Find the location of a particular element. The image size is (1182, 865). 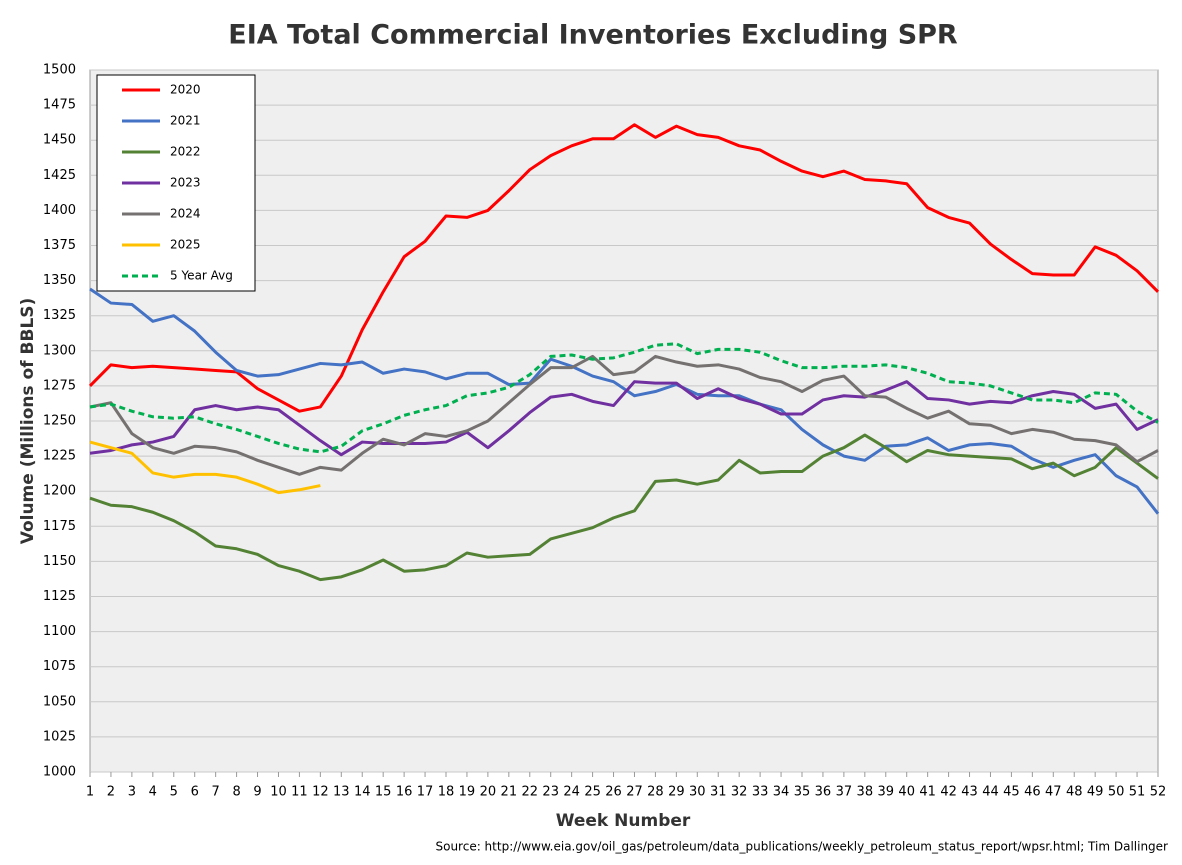

x-tick-label: 7 is located at coordinates (216, 792).